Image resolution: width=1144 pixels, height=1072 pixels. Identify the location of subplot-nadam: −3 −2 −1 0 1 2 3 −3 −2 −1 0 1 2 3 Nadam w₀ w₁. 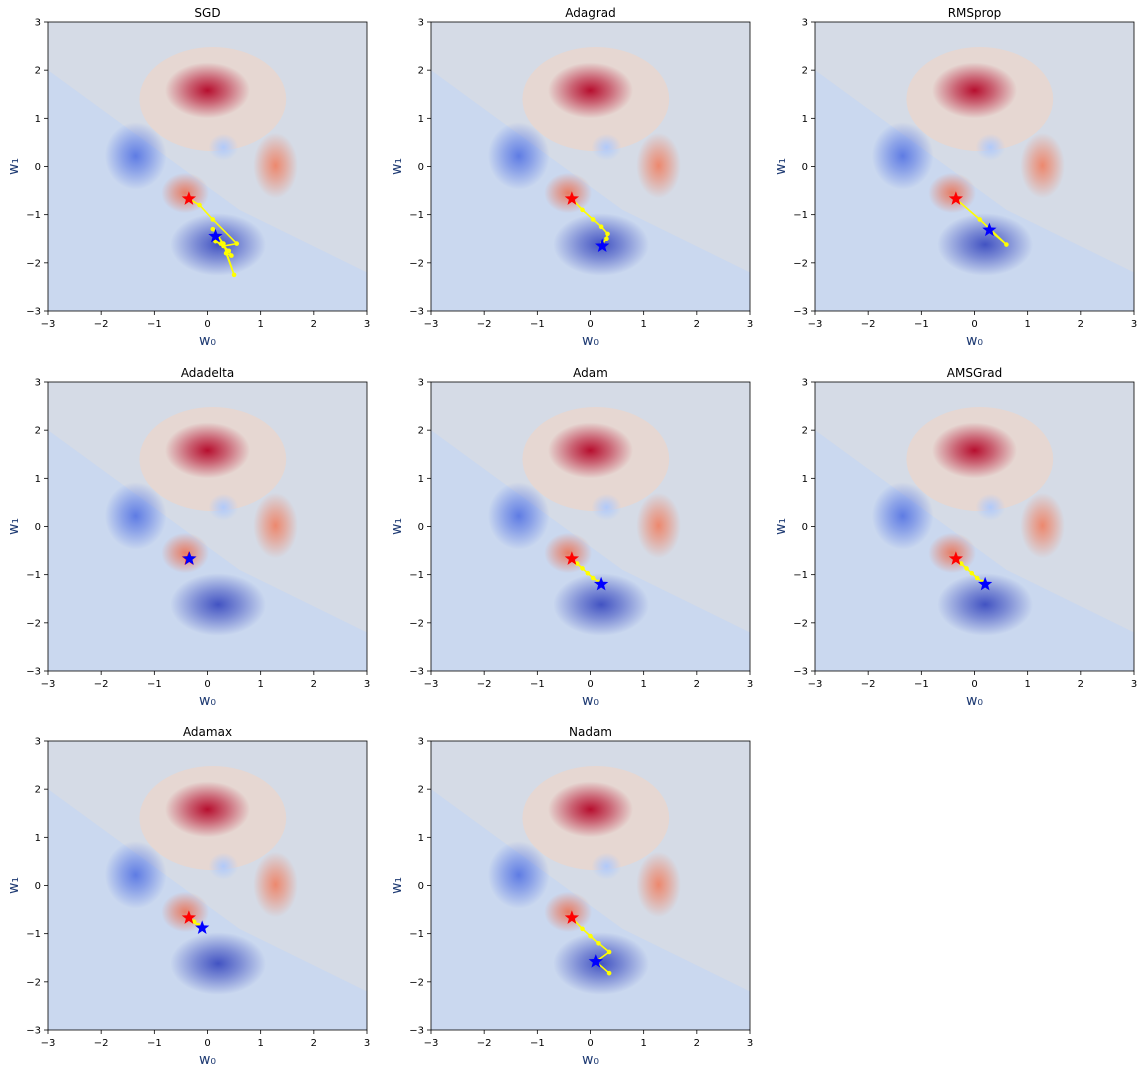
(571, 896).